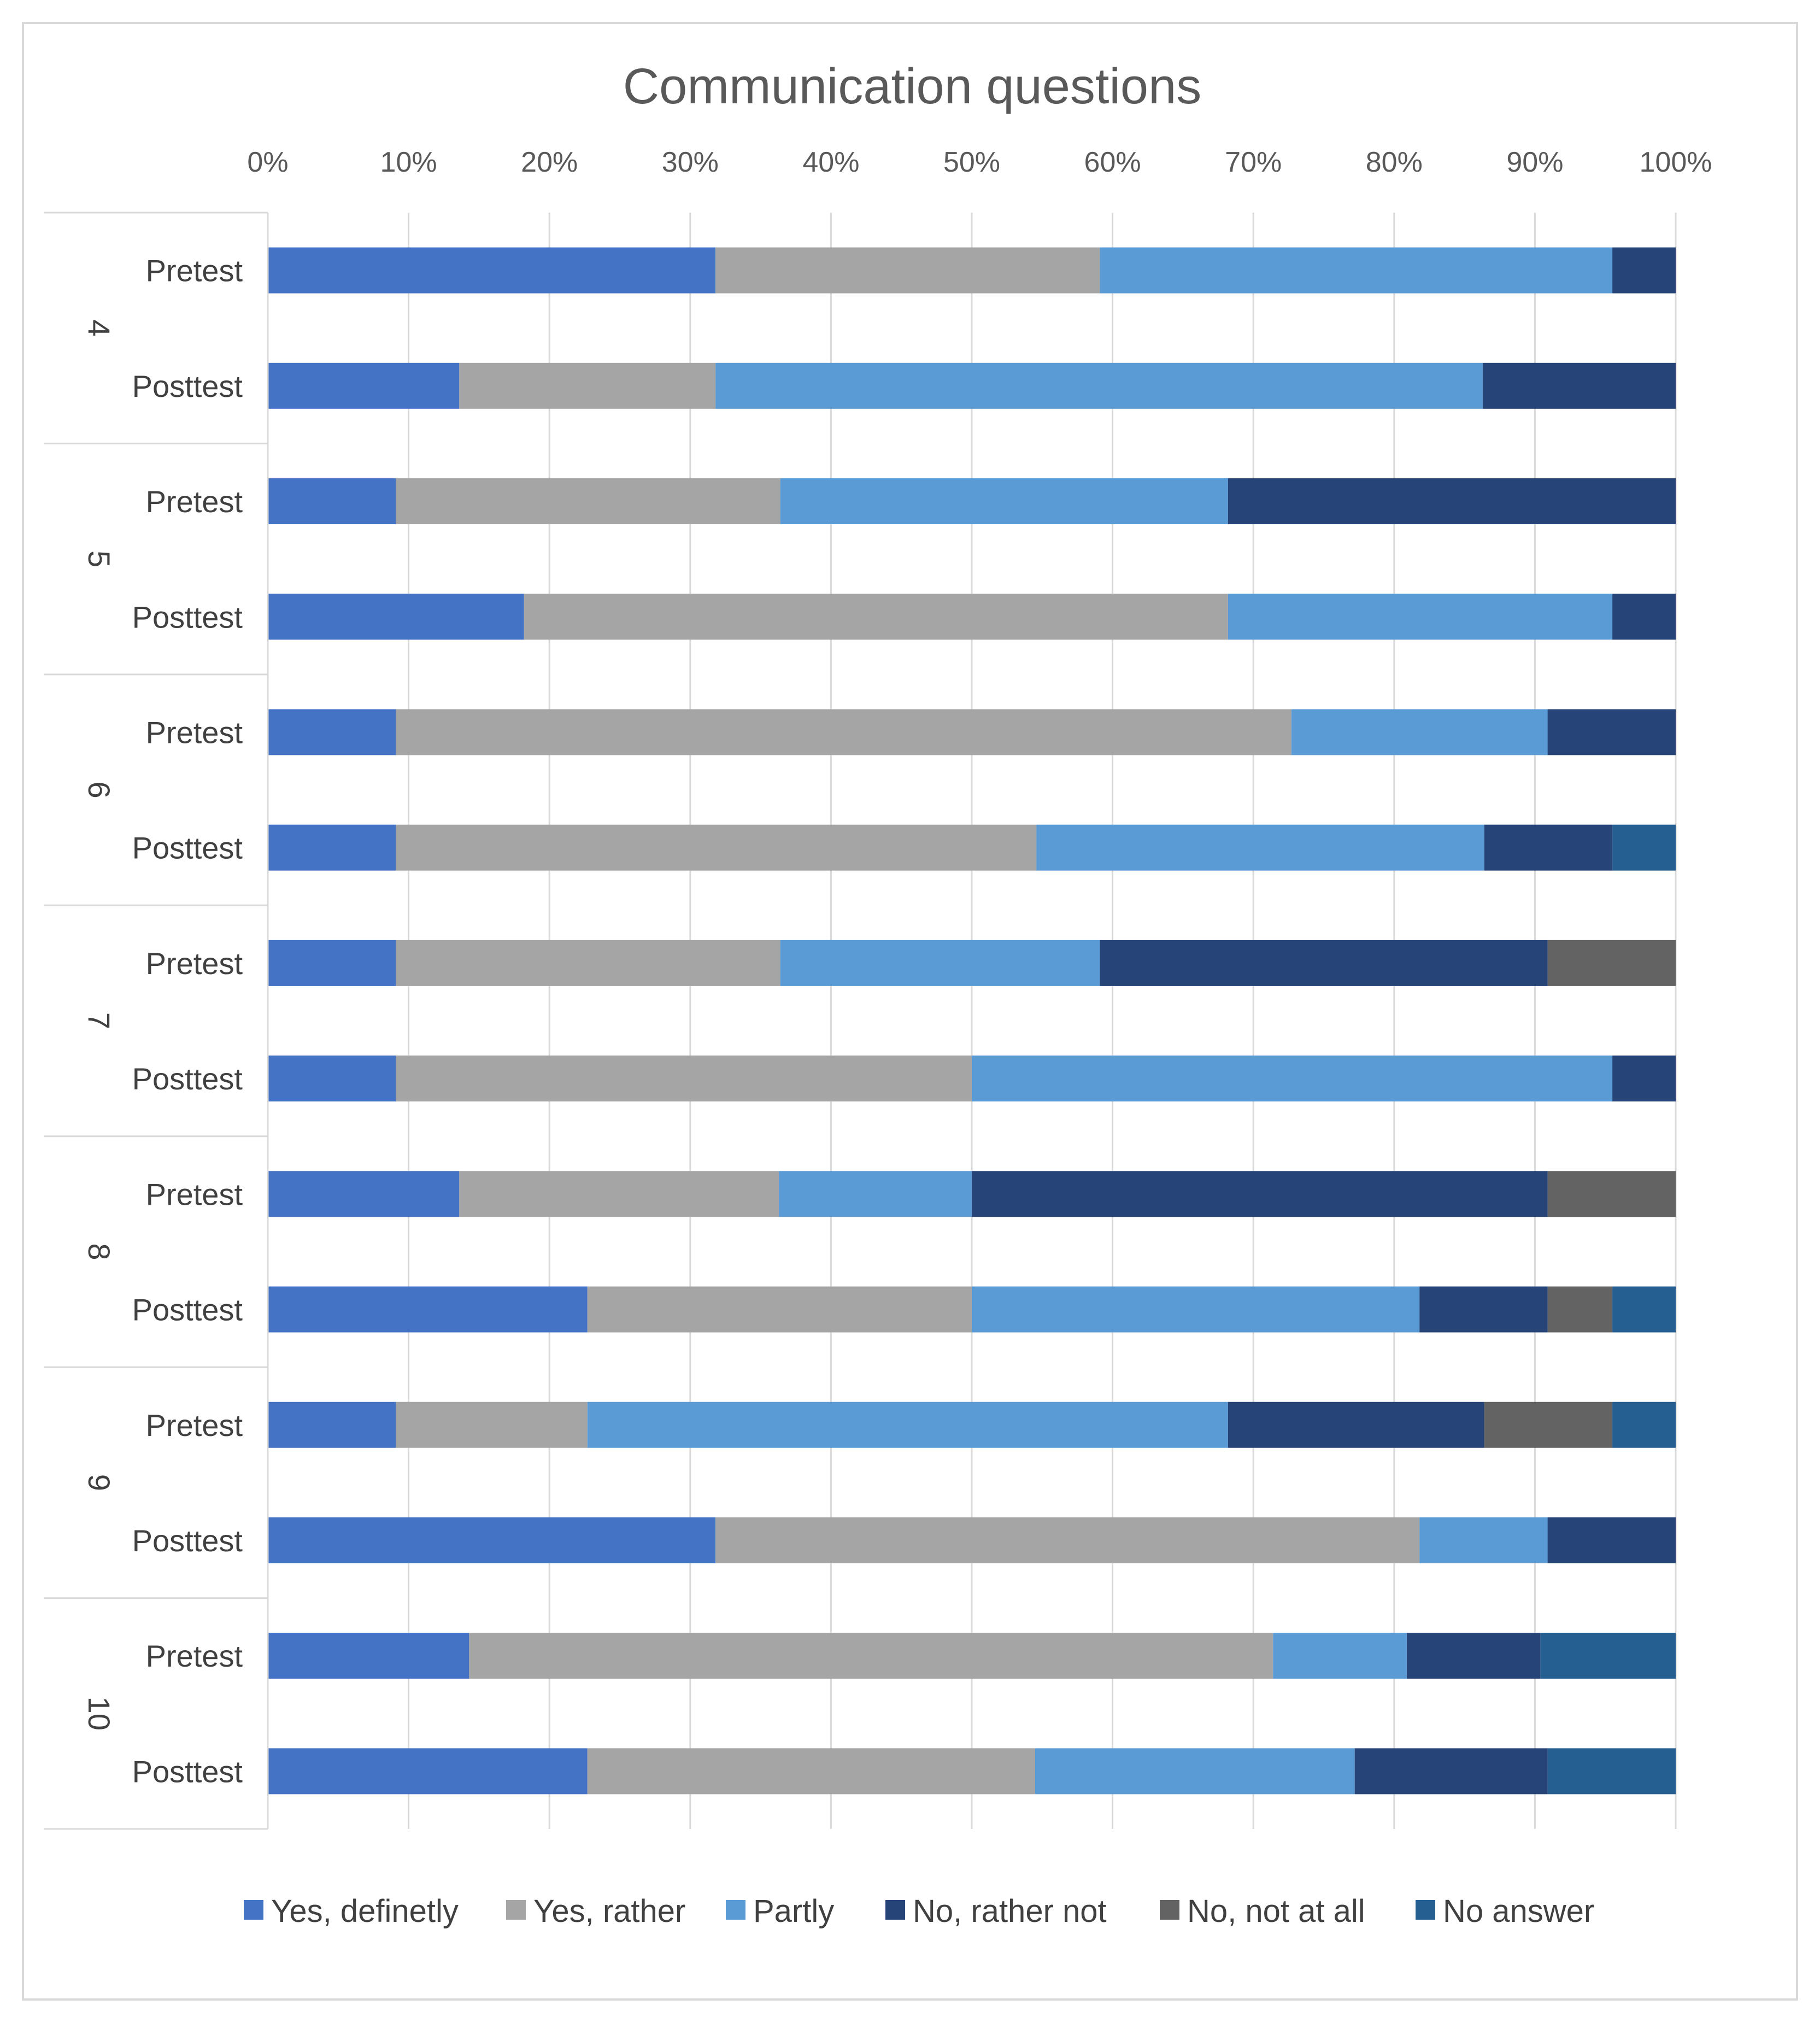 This screenshot has width=1820, height=2023. I want to click on x-tick-label: 50%, so click(971, 162).